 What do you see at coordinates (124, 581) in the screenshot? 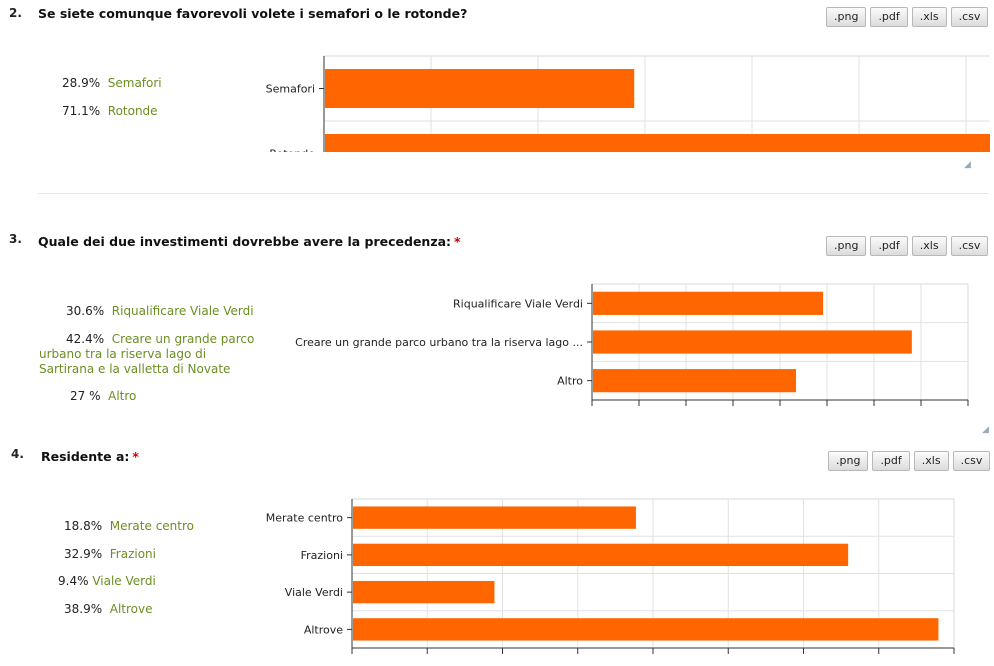
I see `legend-label: Viale Verdi` at bounding box center [124, 581].